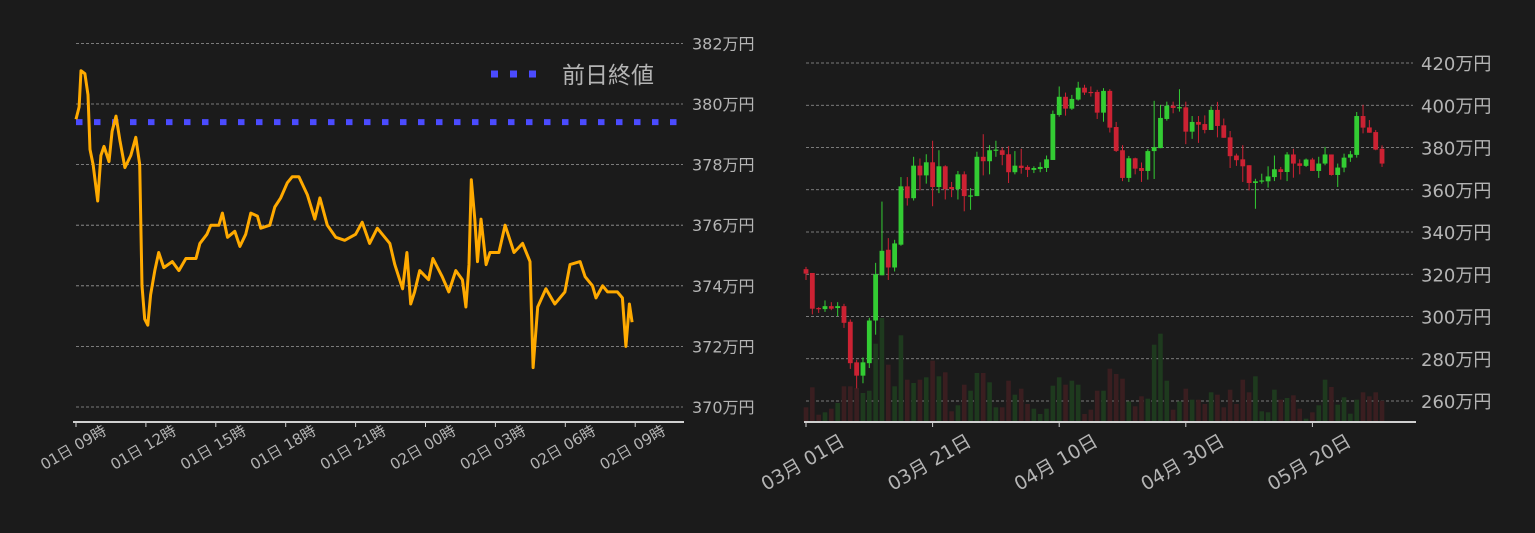 This screenshot has width=1535, height=533. I want to click on y-tick-label: 380万円, so click(1456, 149).